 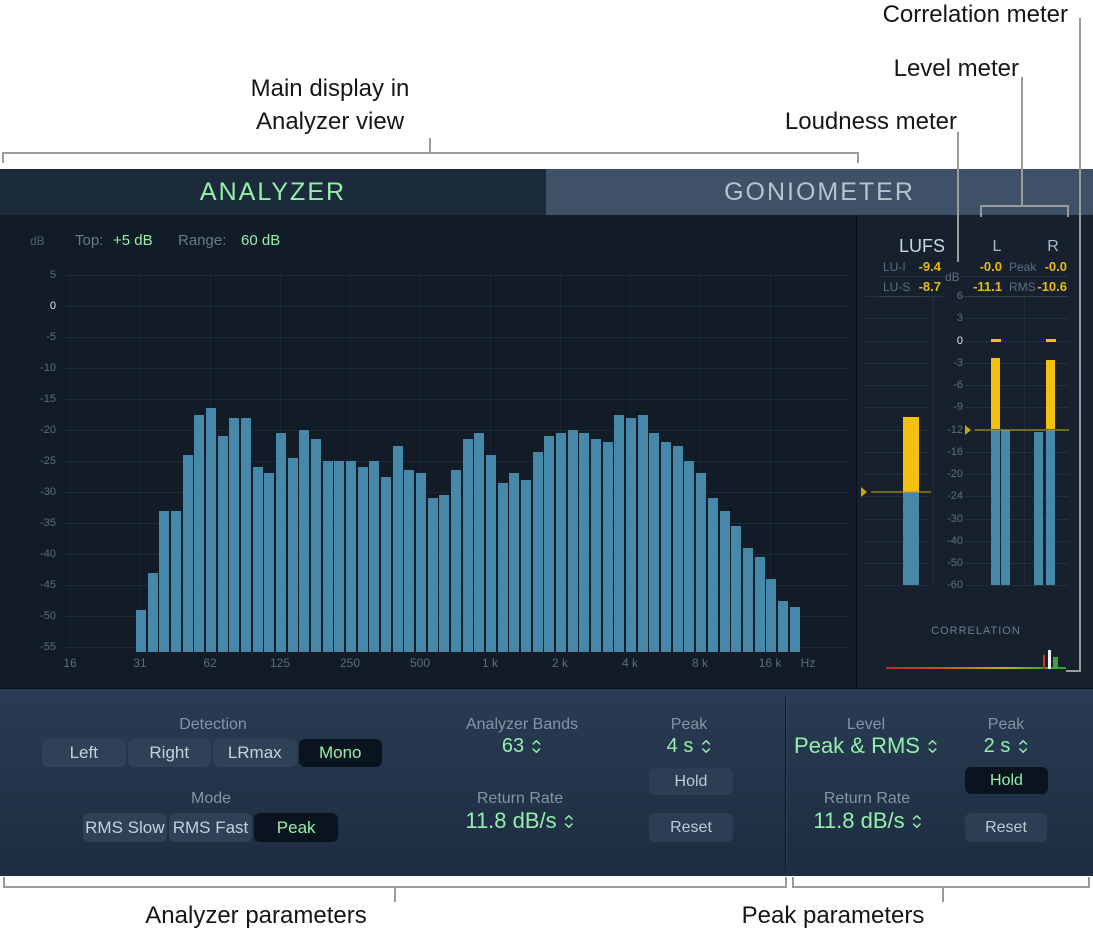 What do you see at coordinates (48, 616) in the screenshot?
I see `db-axis-tick: -50` at bounding box center [48, 616].